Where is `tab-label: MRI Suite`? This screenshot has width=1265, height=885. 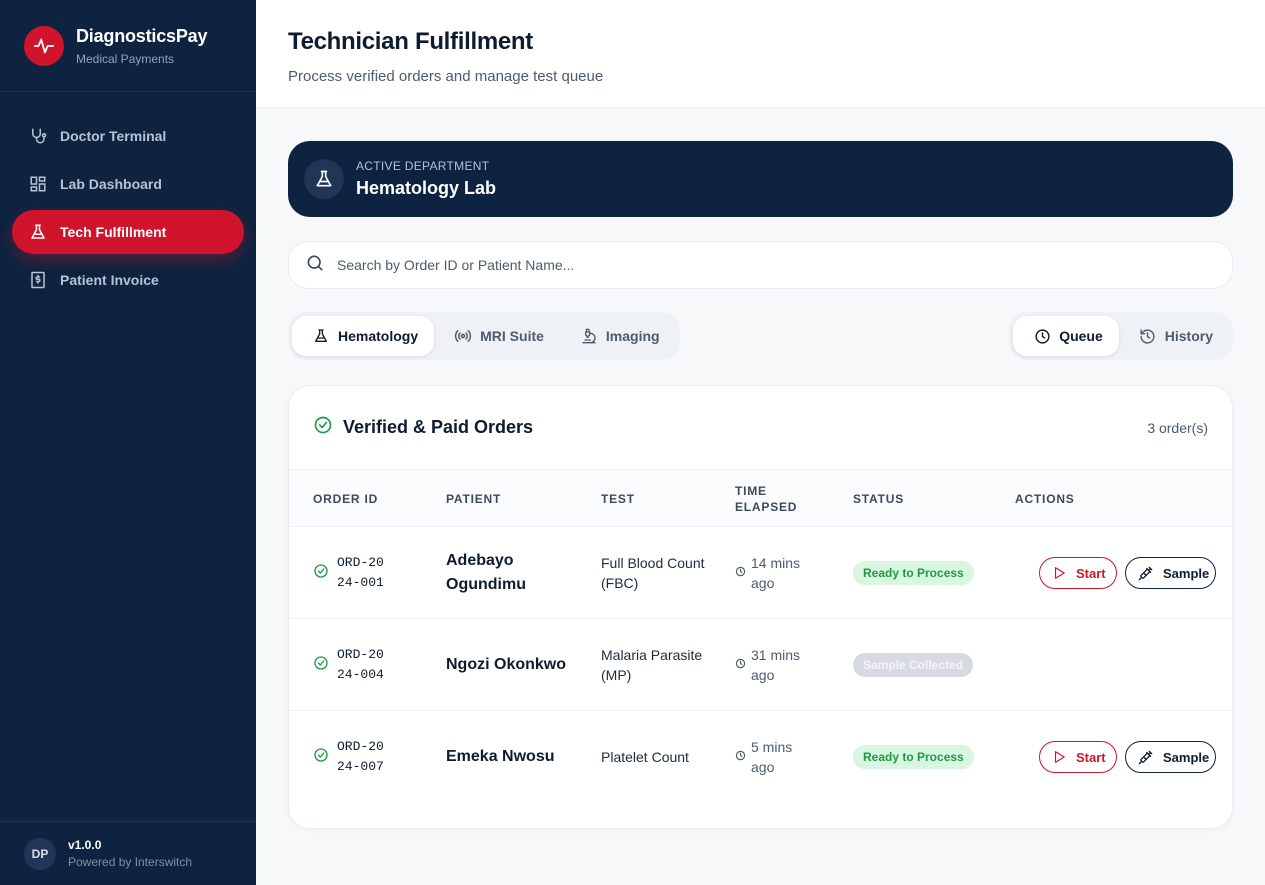
tab-label: MRI Suite is located at coordinates (512, 336).